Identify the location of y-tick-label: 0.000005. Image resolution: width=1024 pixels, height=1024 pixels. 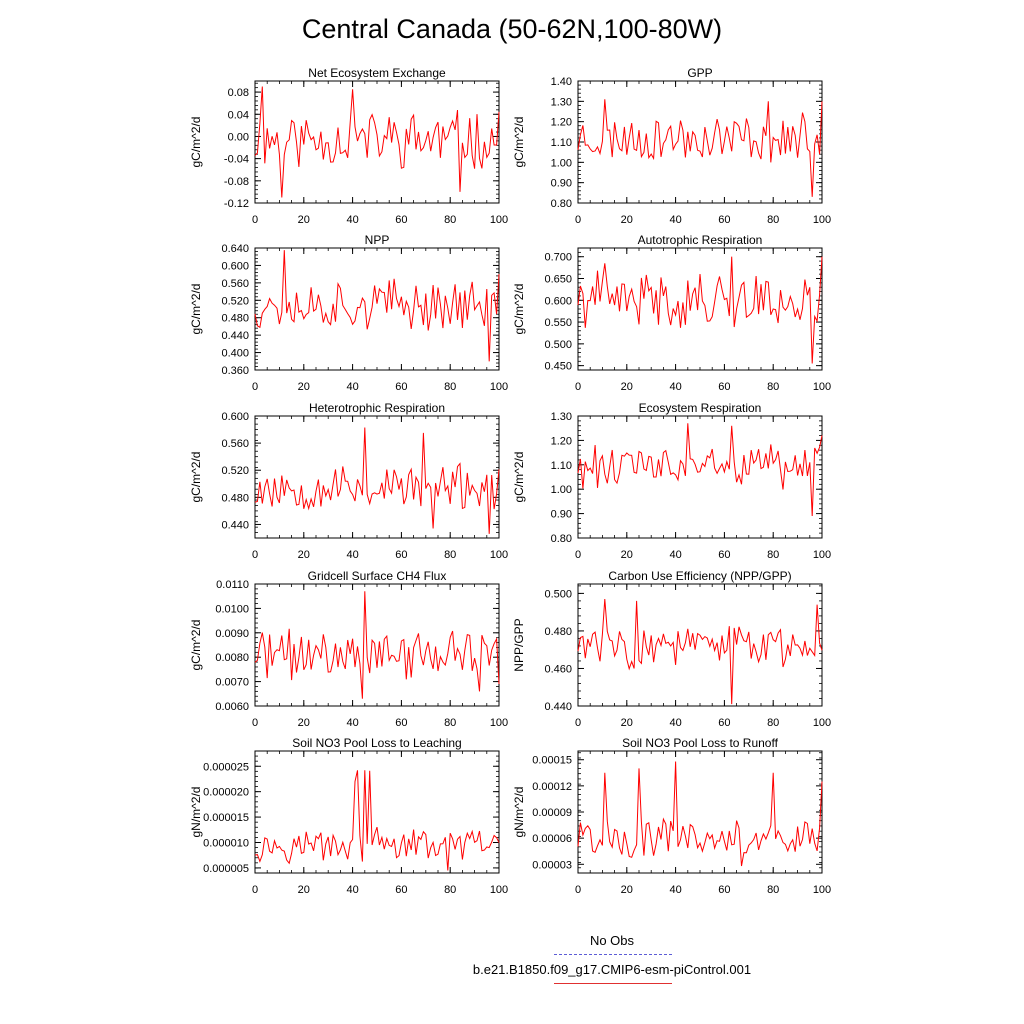
(226, 869).